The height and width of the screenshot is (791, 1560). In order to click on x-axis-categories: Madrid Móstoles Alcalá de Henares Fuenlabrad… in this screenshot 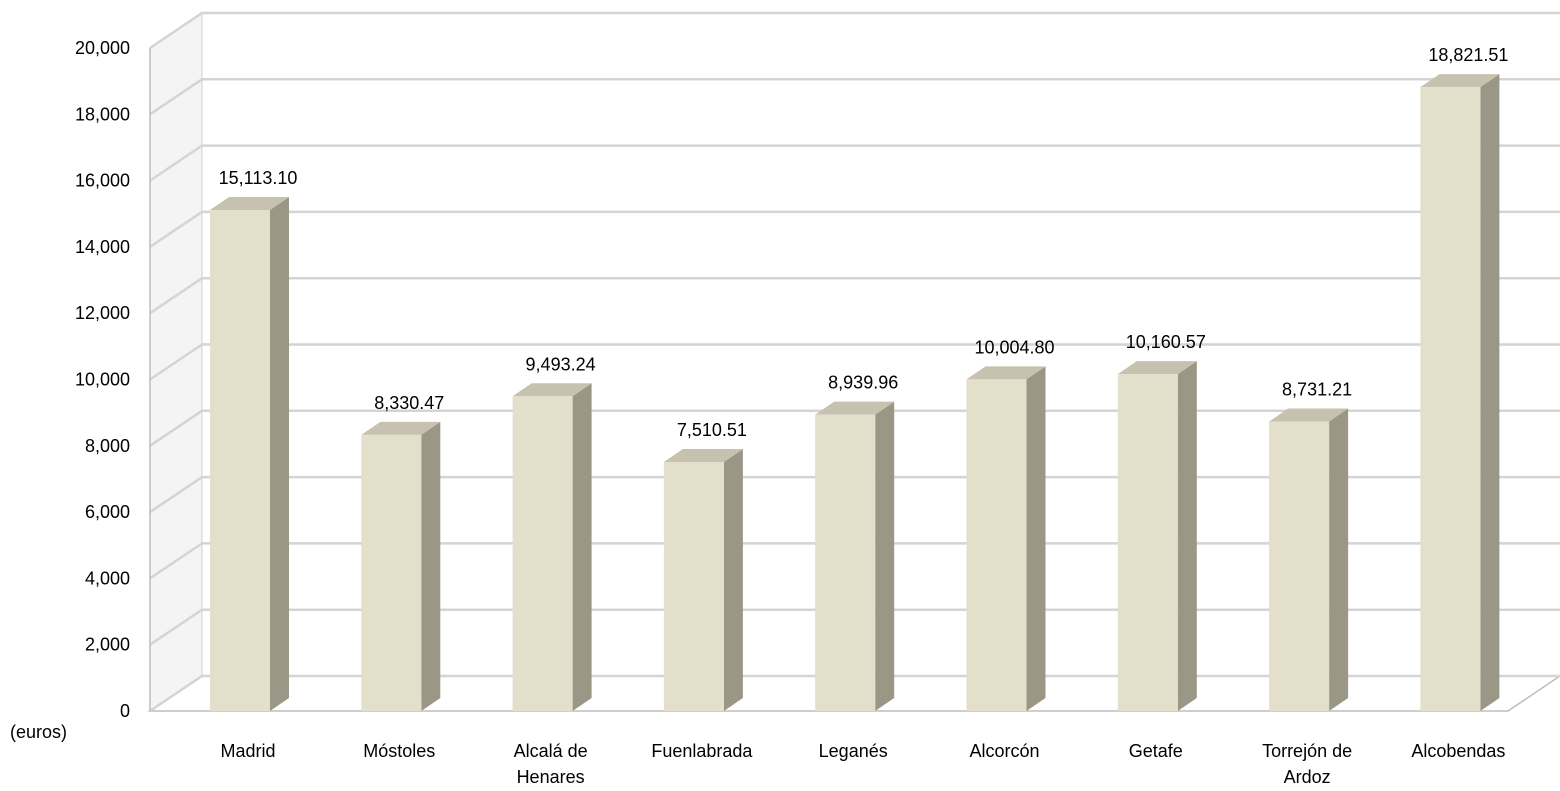, I will do `click(862, 764)`.